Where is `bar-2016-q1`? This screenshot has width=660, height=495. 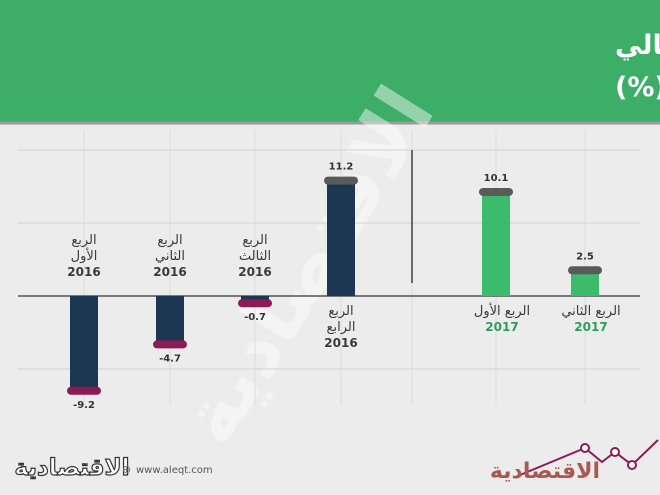 bar-2016-q1 is located at coordinates (84, 343).